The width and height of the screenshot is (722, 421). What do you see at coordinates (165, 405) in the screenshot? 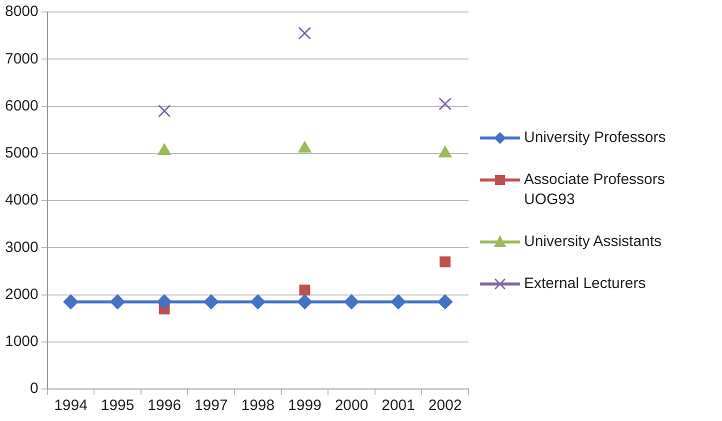
I see `x-tick-label: 1996` at bounding box center [165, 405].